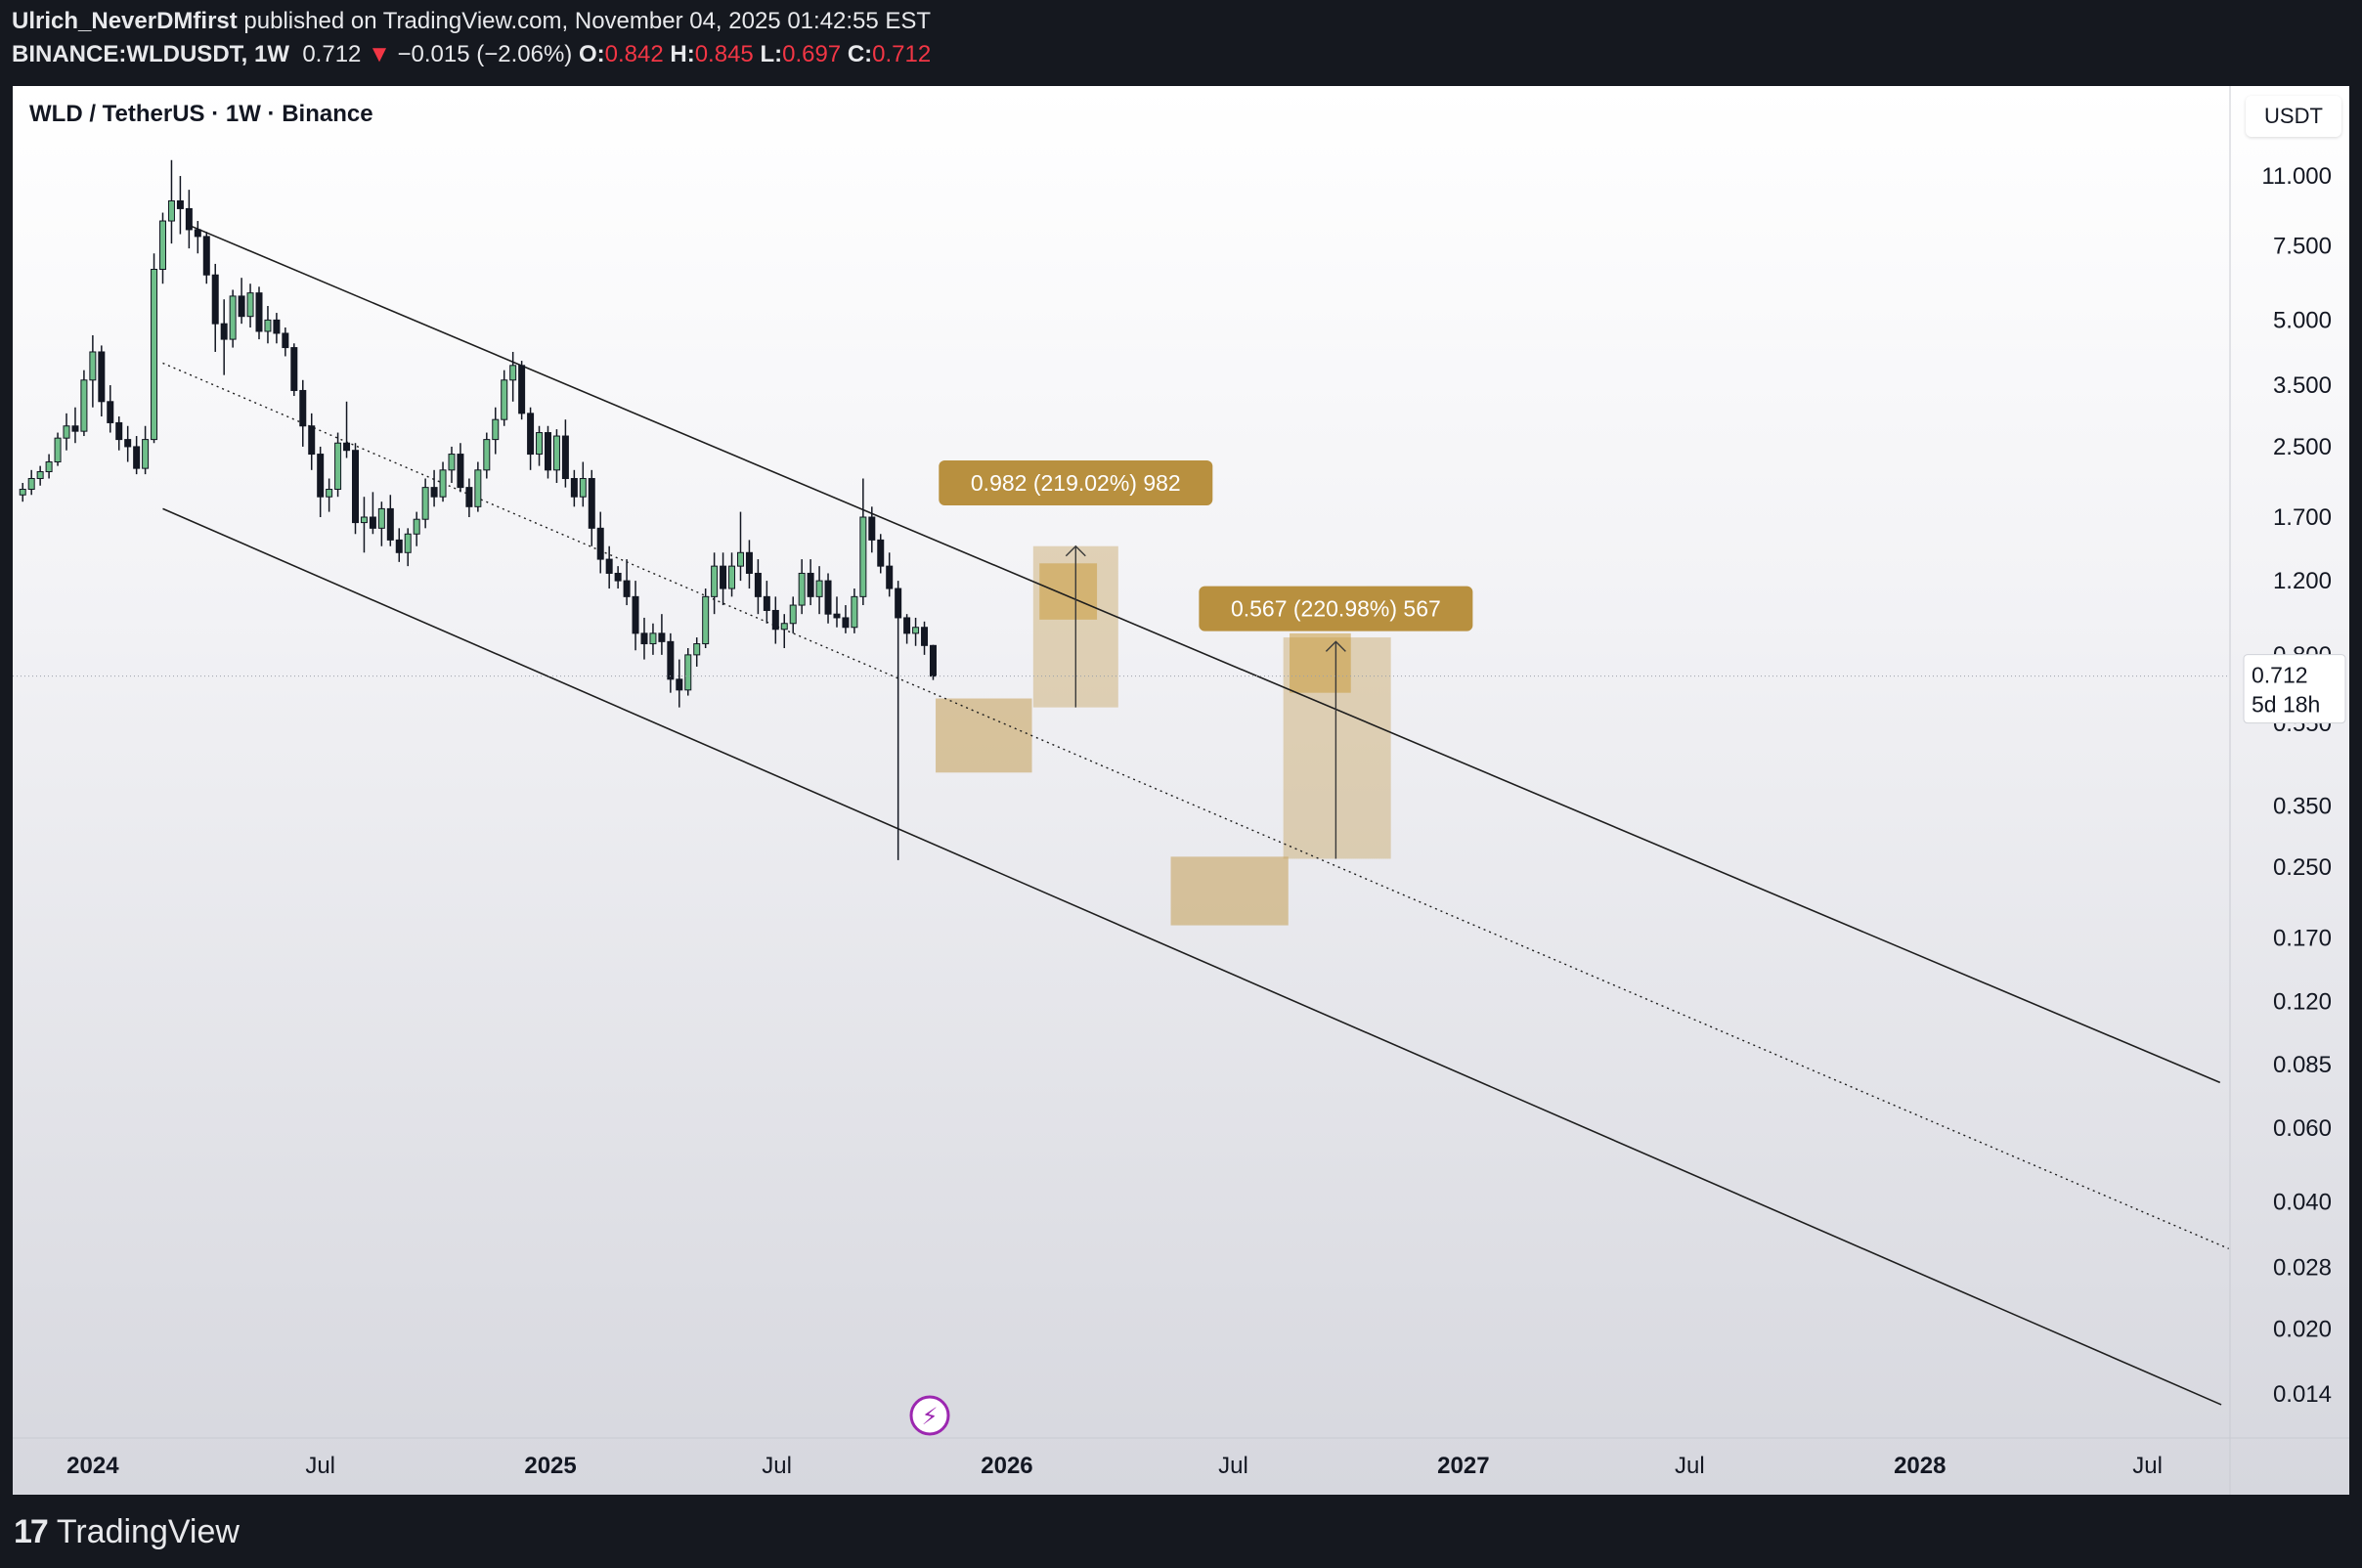  What do you see at coordinates (2302, 938) in the screenshot?
I see `price-tick-label: 0.170` at bounding box center [2302, 938].